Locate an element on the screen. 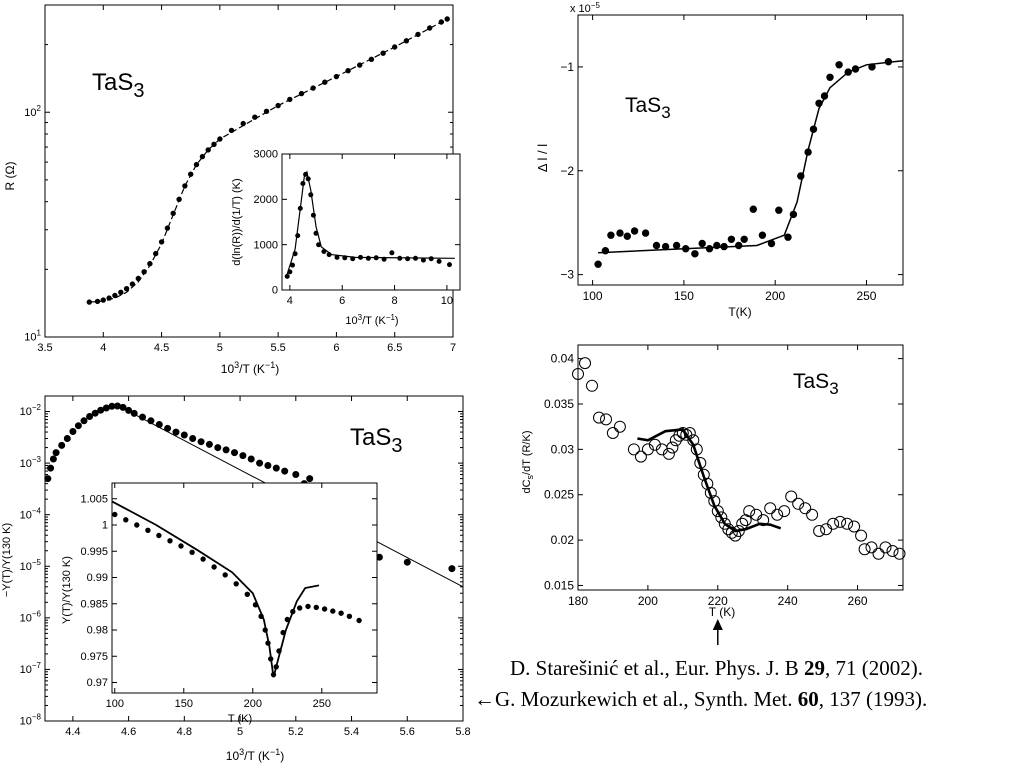  tick-label: 6.5 is located at coordinates (394, 348).